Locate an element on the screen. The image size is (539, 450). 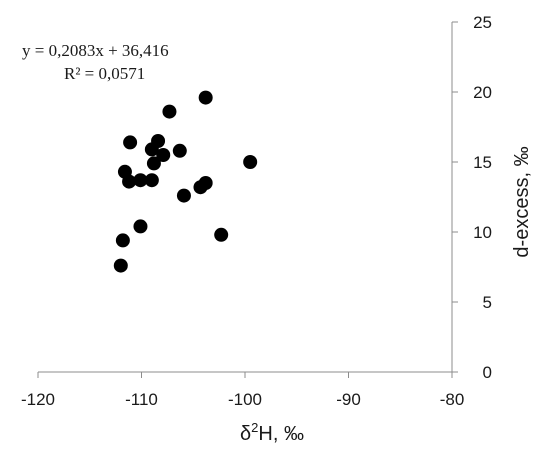
y-axis-title: d-excess, ‰ is located at coordinates (522, 201).